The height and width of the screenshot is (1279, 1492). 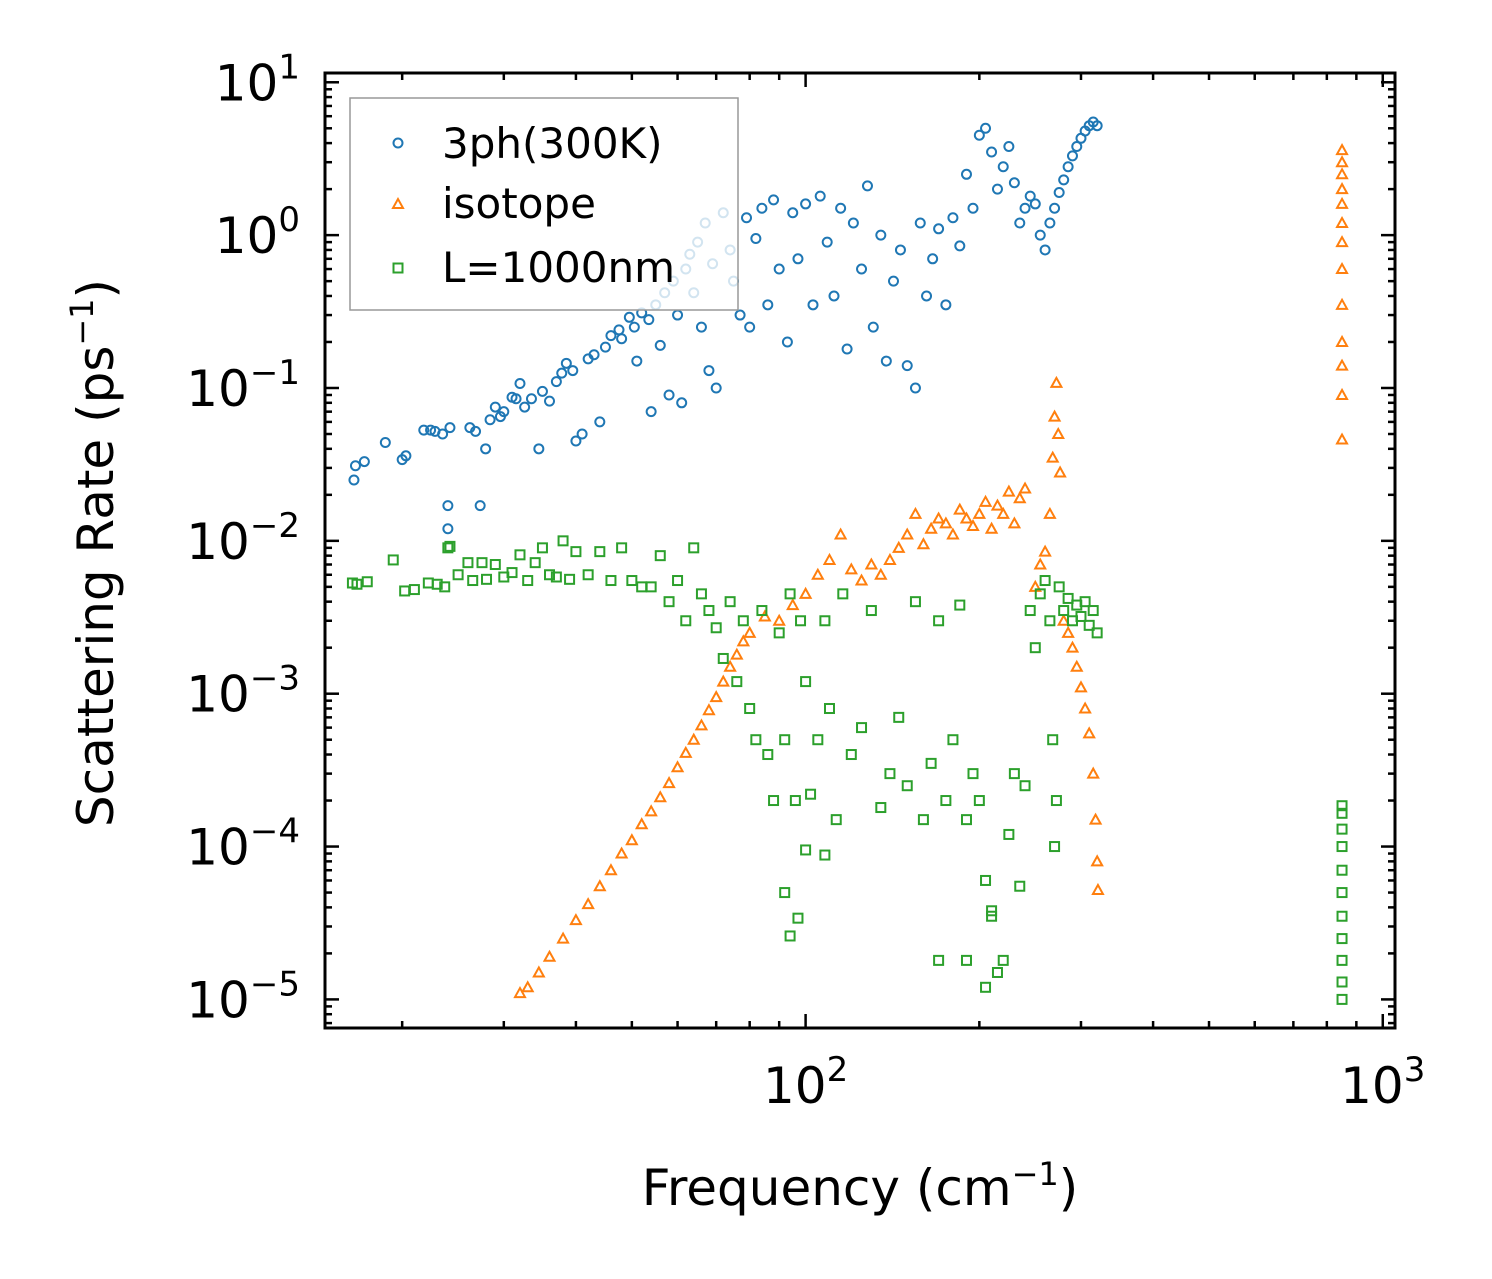 I want to click on legend-label-isotope: isotope, so click(x=519, y=203).